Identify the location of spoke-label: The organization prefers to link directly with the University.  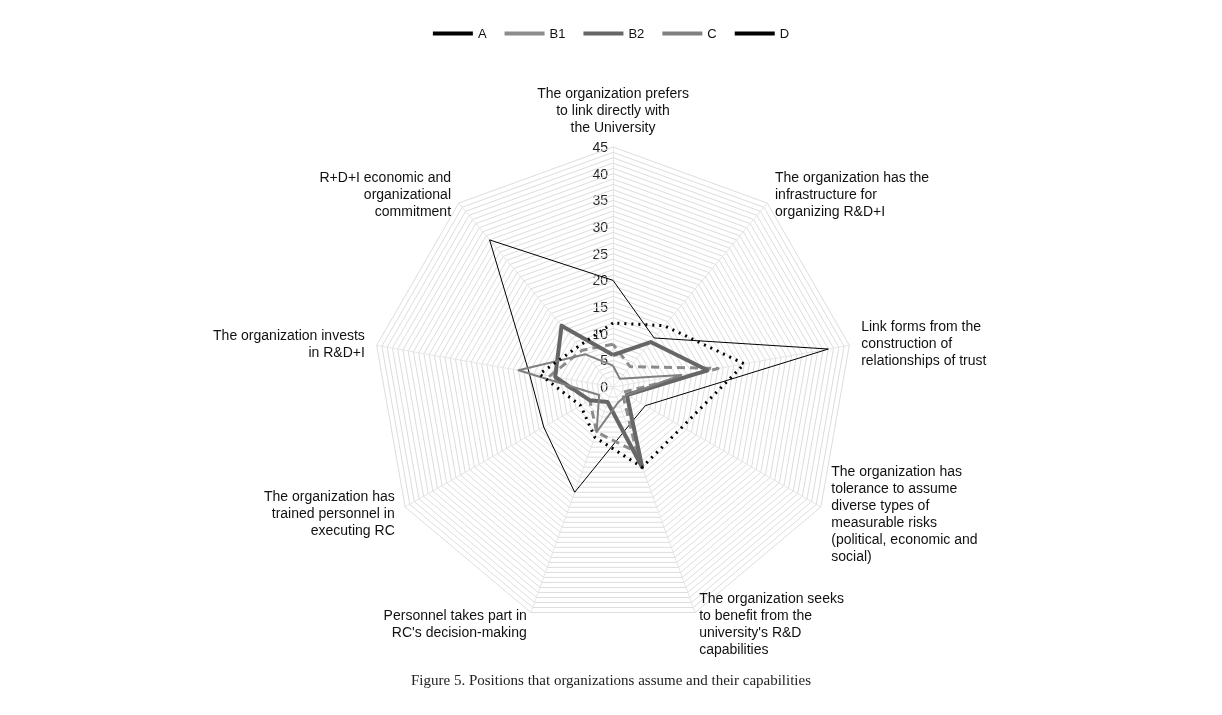
(613, 109).